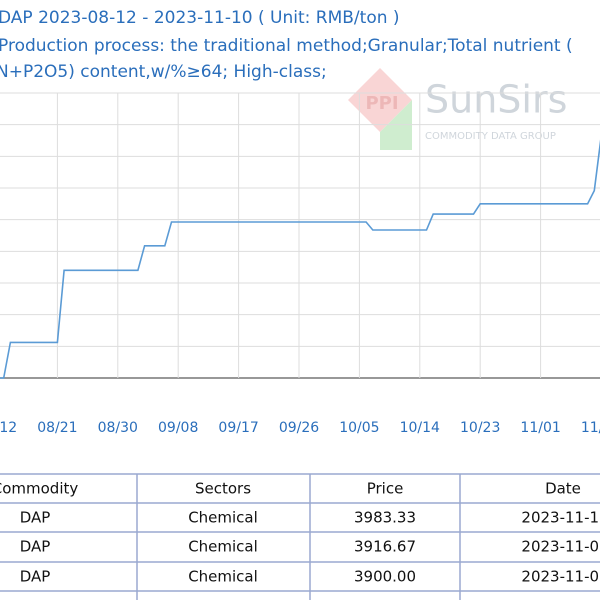  I want to click on subtitle: N+P2O5) content,w/%≥64; High-class;, so click(163, 72).